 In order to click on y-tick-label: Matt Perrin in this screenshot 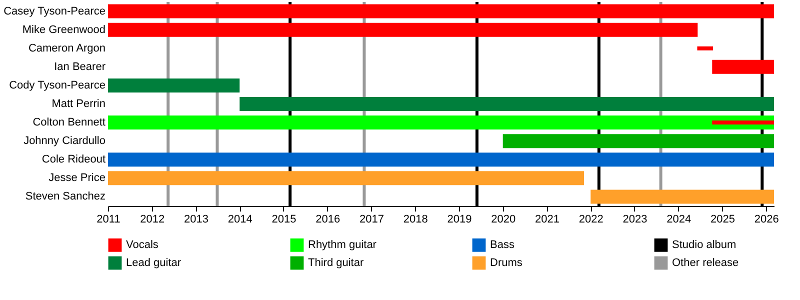, I will do `click(79, 104)`.